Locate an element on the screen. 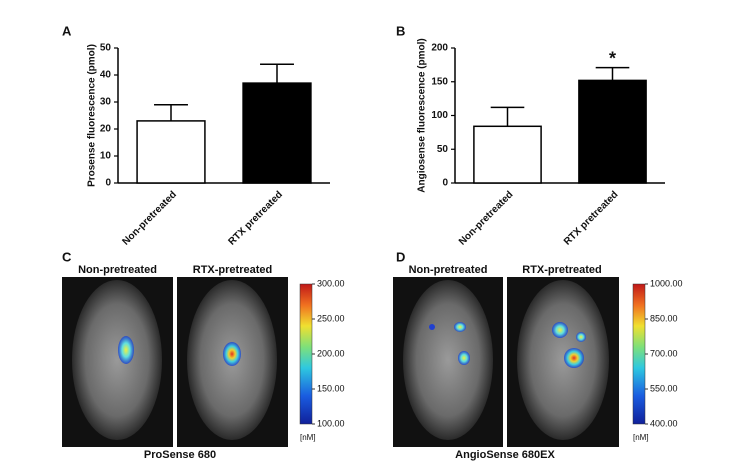  colorbar-tick-label: 100.00 is located at coordinates (331, 423).